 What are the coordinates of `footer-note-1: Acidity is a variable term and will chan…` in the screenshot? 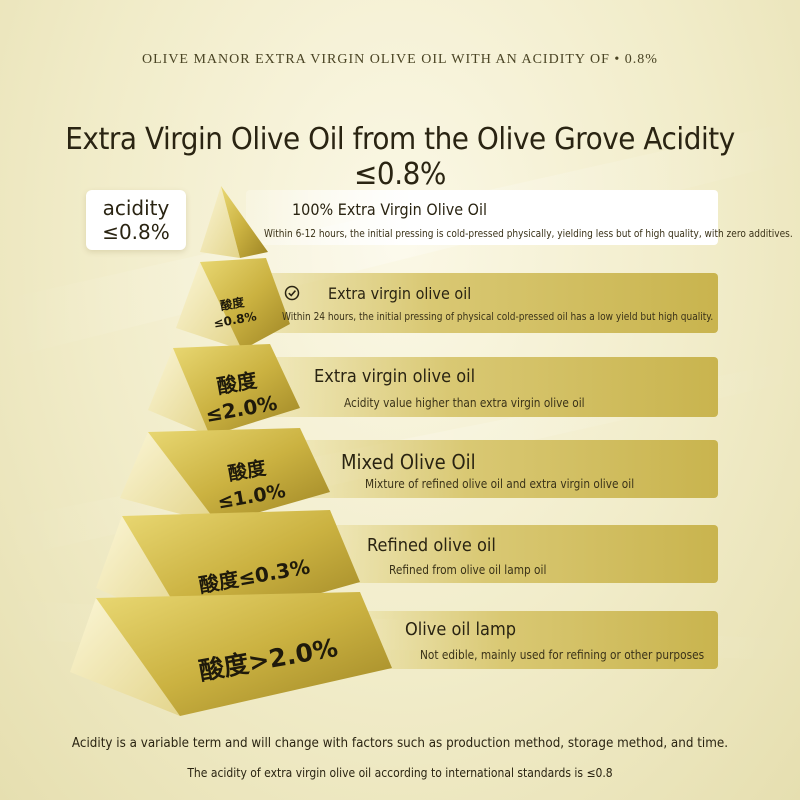 It's located at (400, 743).